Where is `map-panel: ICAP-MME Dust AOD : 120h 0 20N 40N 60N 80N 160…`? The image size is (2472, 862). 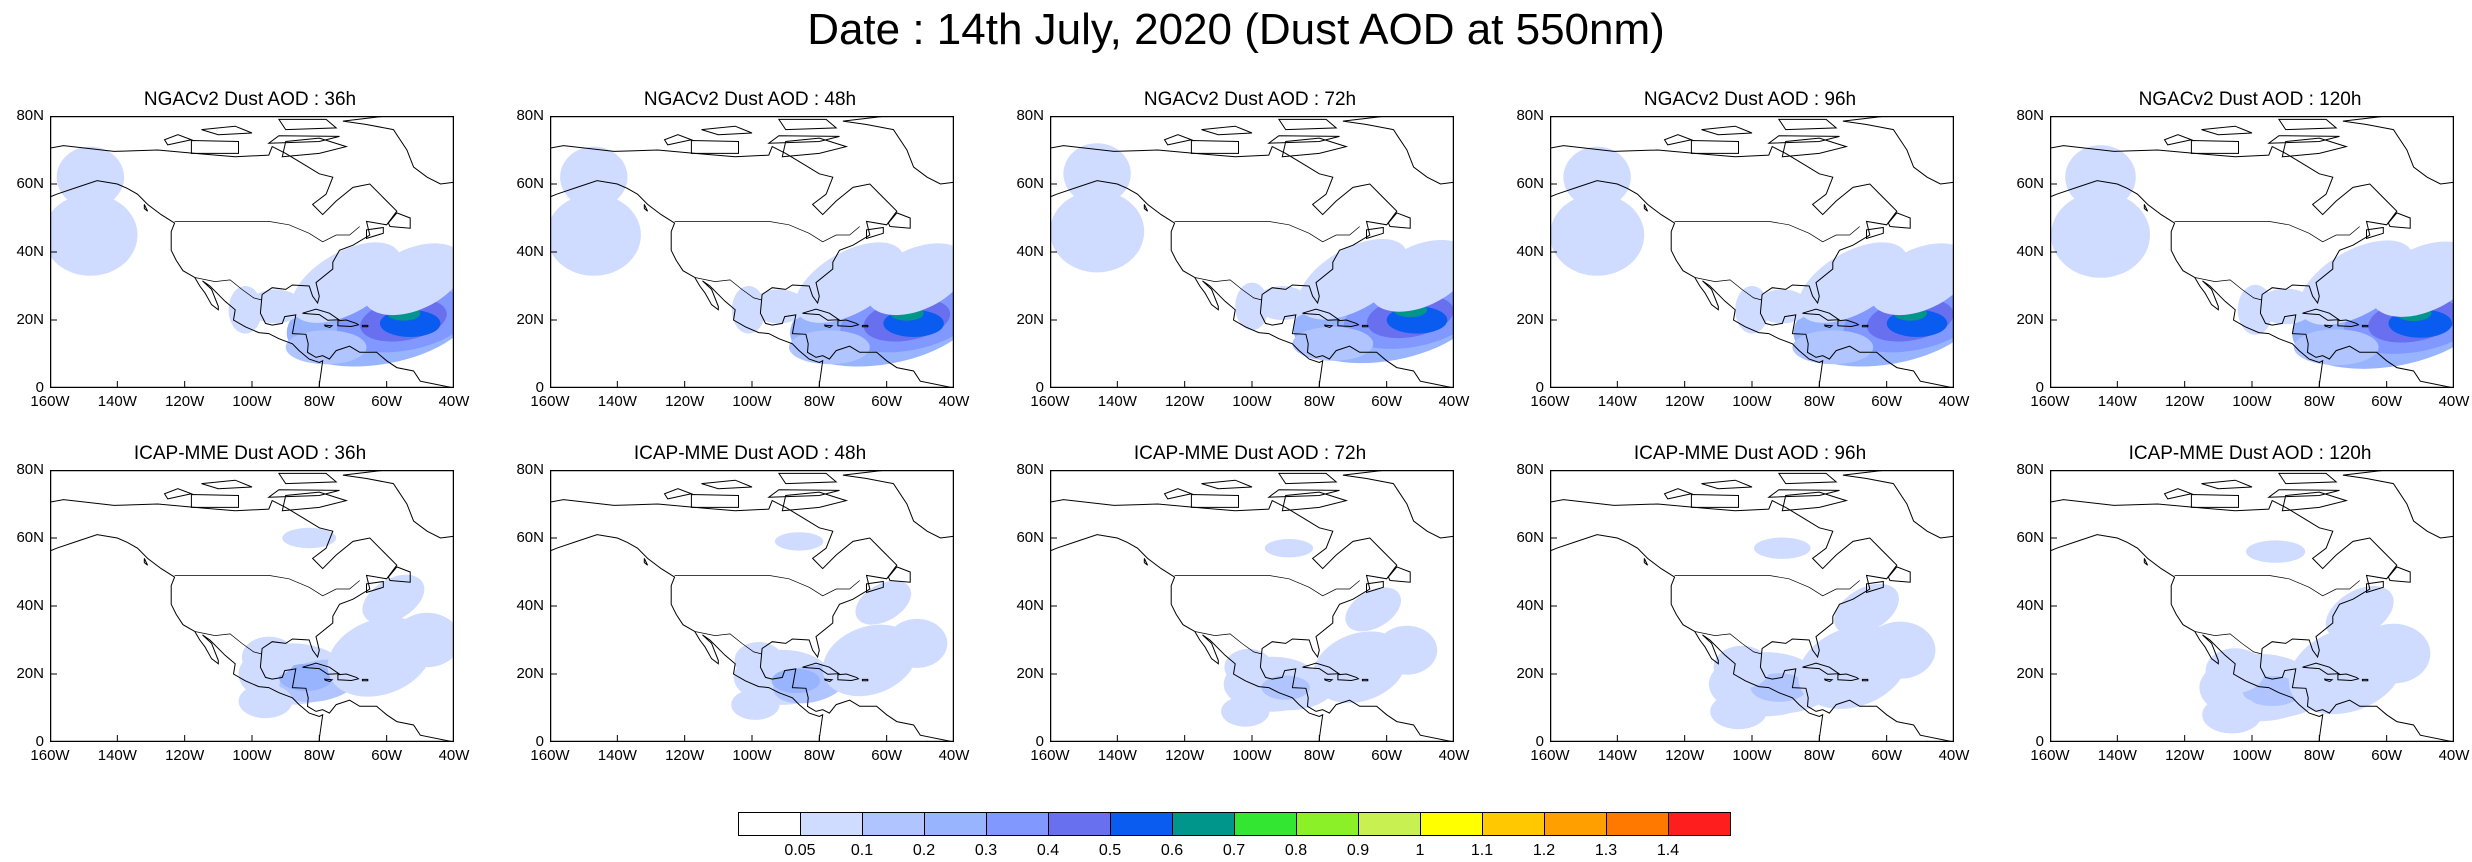 map-panel: ICAP-MME Dust AOD : 120h 0 20N 40N 60N 80N 160… is located at coordinates (2236, 617).